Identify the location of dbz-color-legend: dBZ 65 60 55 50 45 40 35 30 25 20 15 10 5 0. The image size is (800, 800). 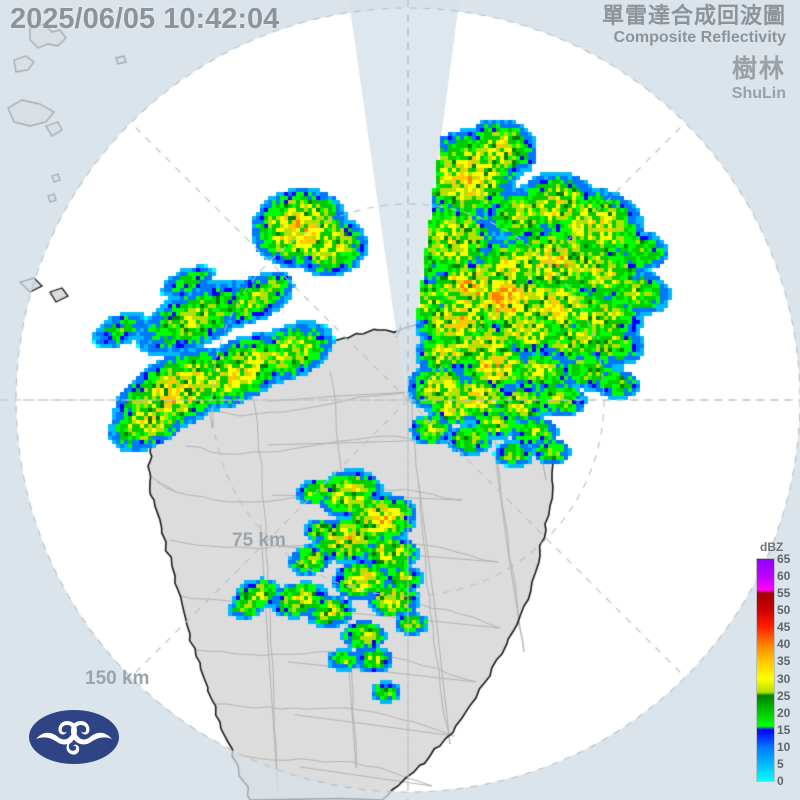
(773, 665).